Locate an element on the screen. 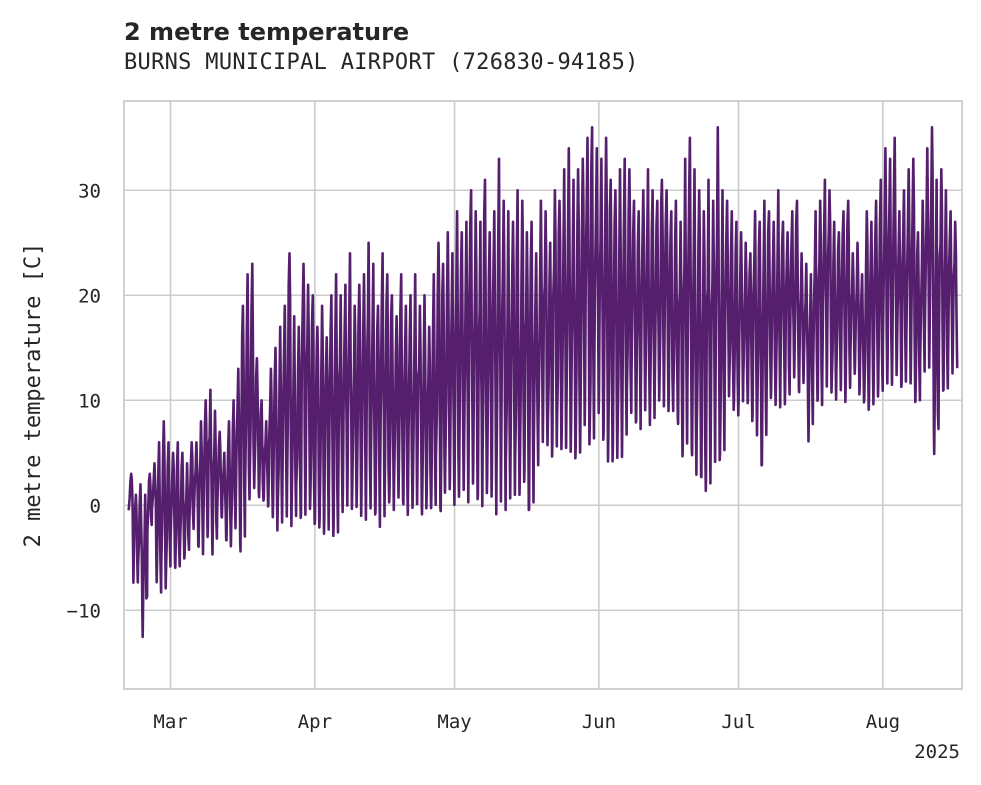  x-axis-ticks: Mar Apr May Jun Jul Aug is located at coordinates (526, 722).